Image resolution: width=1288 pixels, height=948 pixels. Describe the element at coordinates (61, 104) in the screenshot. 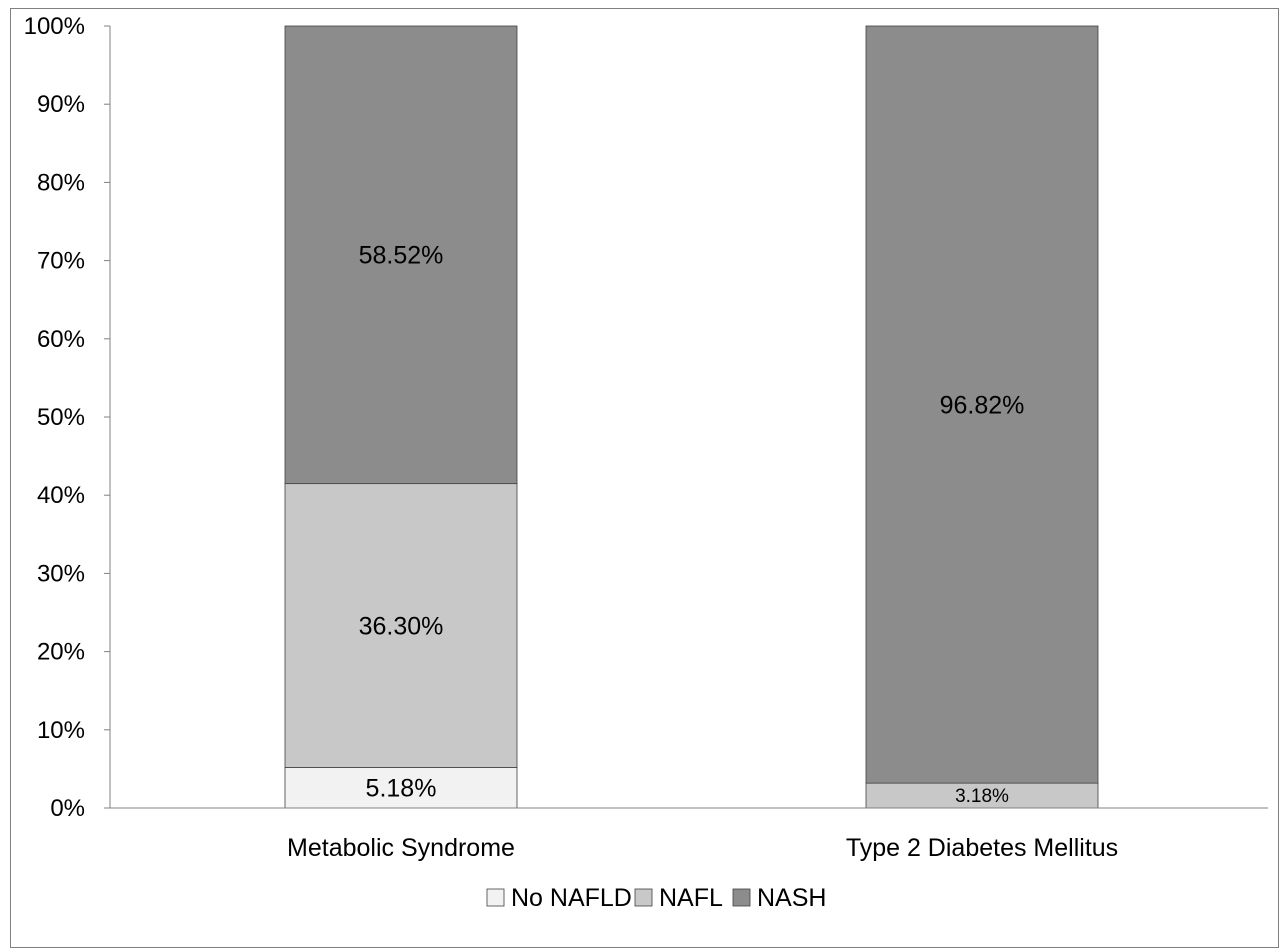

I see `y-tick-label: 90%` at that location.